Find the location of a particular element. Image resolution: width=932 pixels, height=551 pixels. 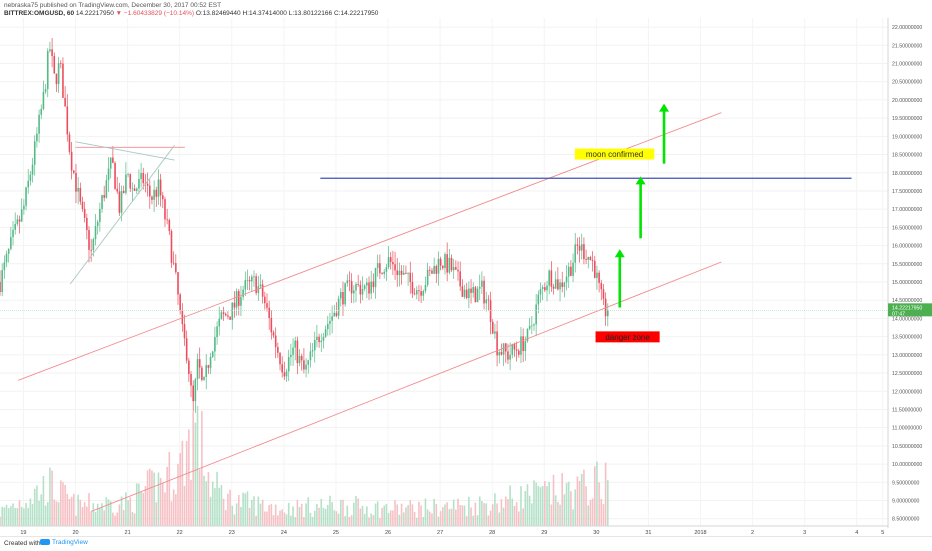

tradingview-logo: TradingView is located at coordinates (64, 542).